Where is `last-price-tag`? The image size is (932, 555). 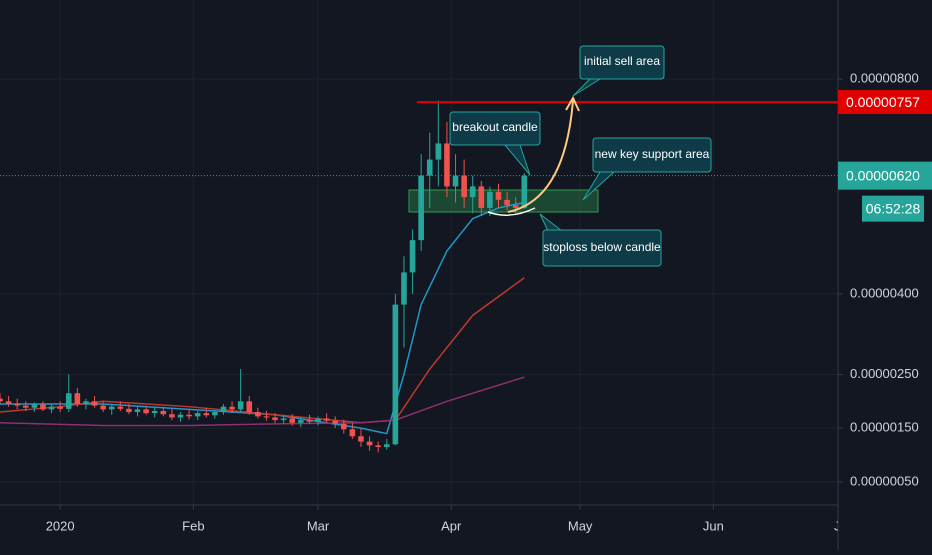 last-price-tag is located at coordinates (885, 175).